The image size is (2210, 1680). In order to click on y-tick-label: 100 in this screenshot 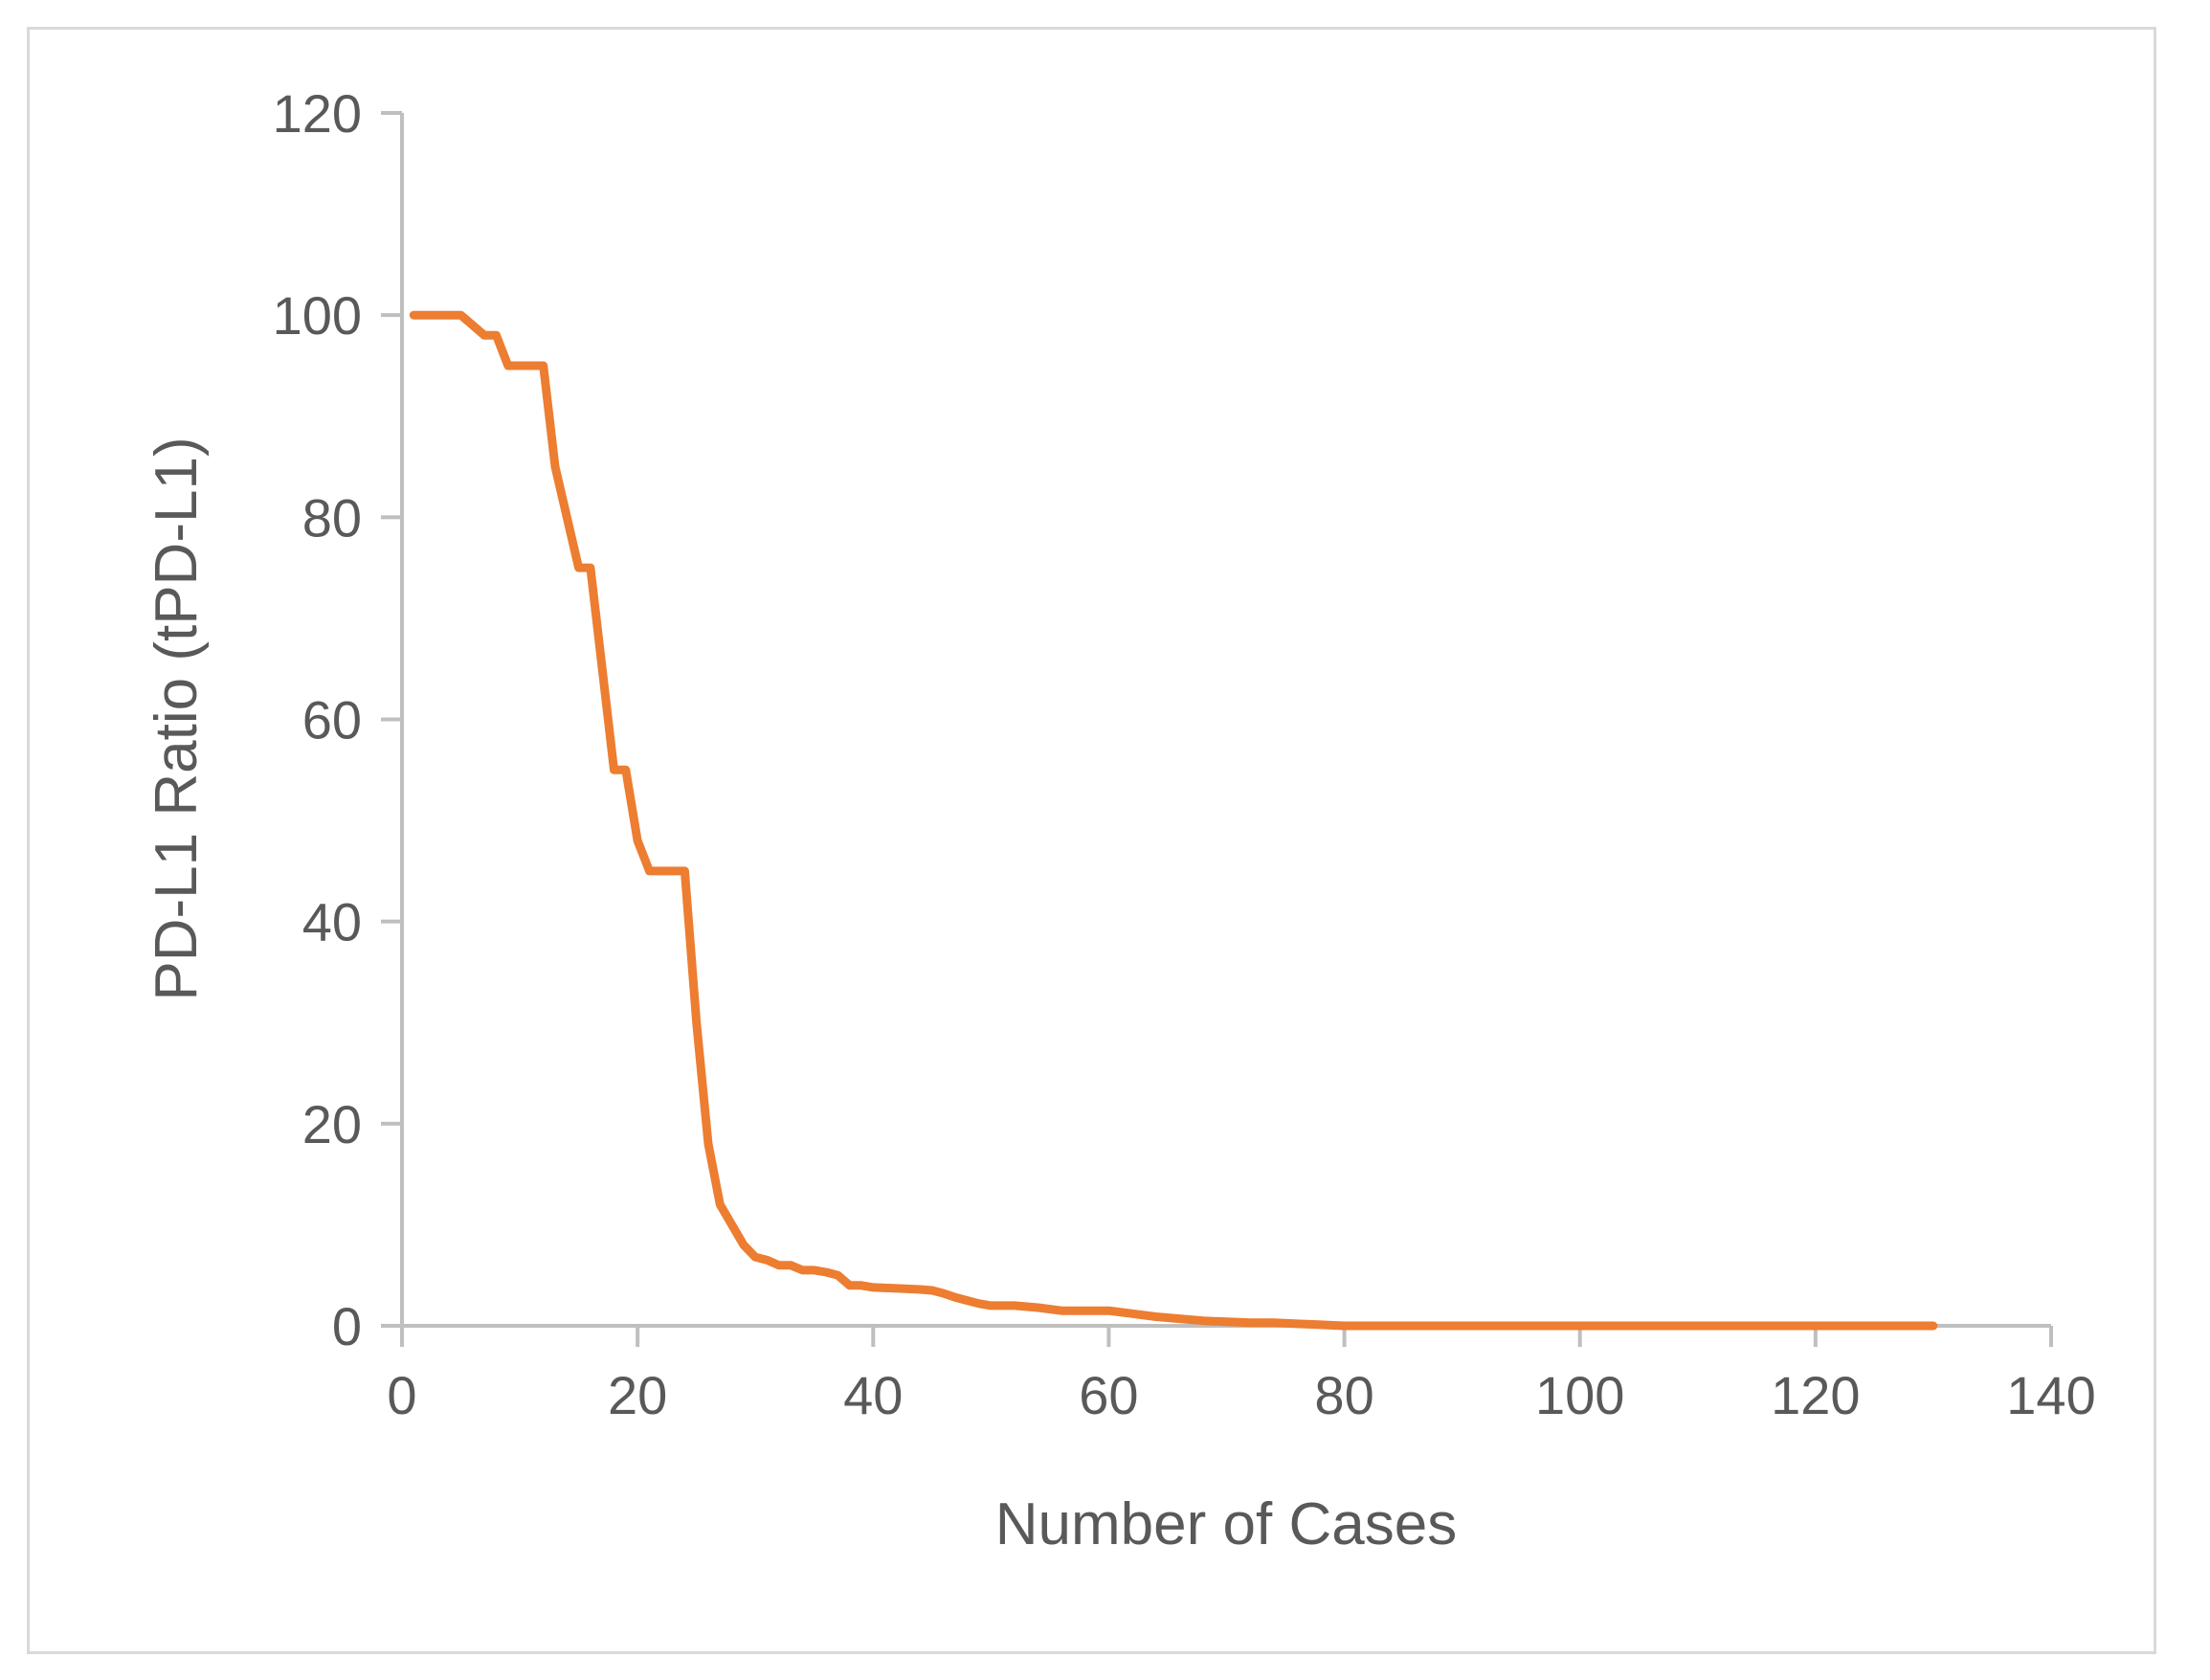, I will do `click(317, 316)`.